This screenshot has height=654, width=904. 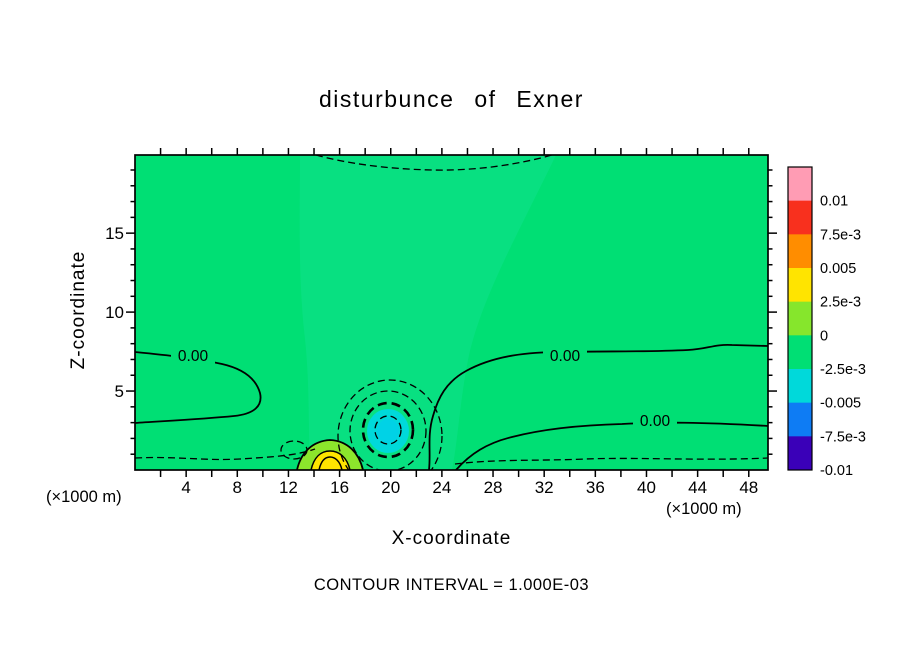 I want to click on x-axis-unit-left: (×1000 m), so click(x=84, y=497).